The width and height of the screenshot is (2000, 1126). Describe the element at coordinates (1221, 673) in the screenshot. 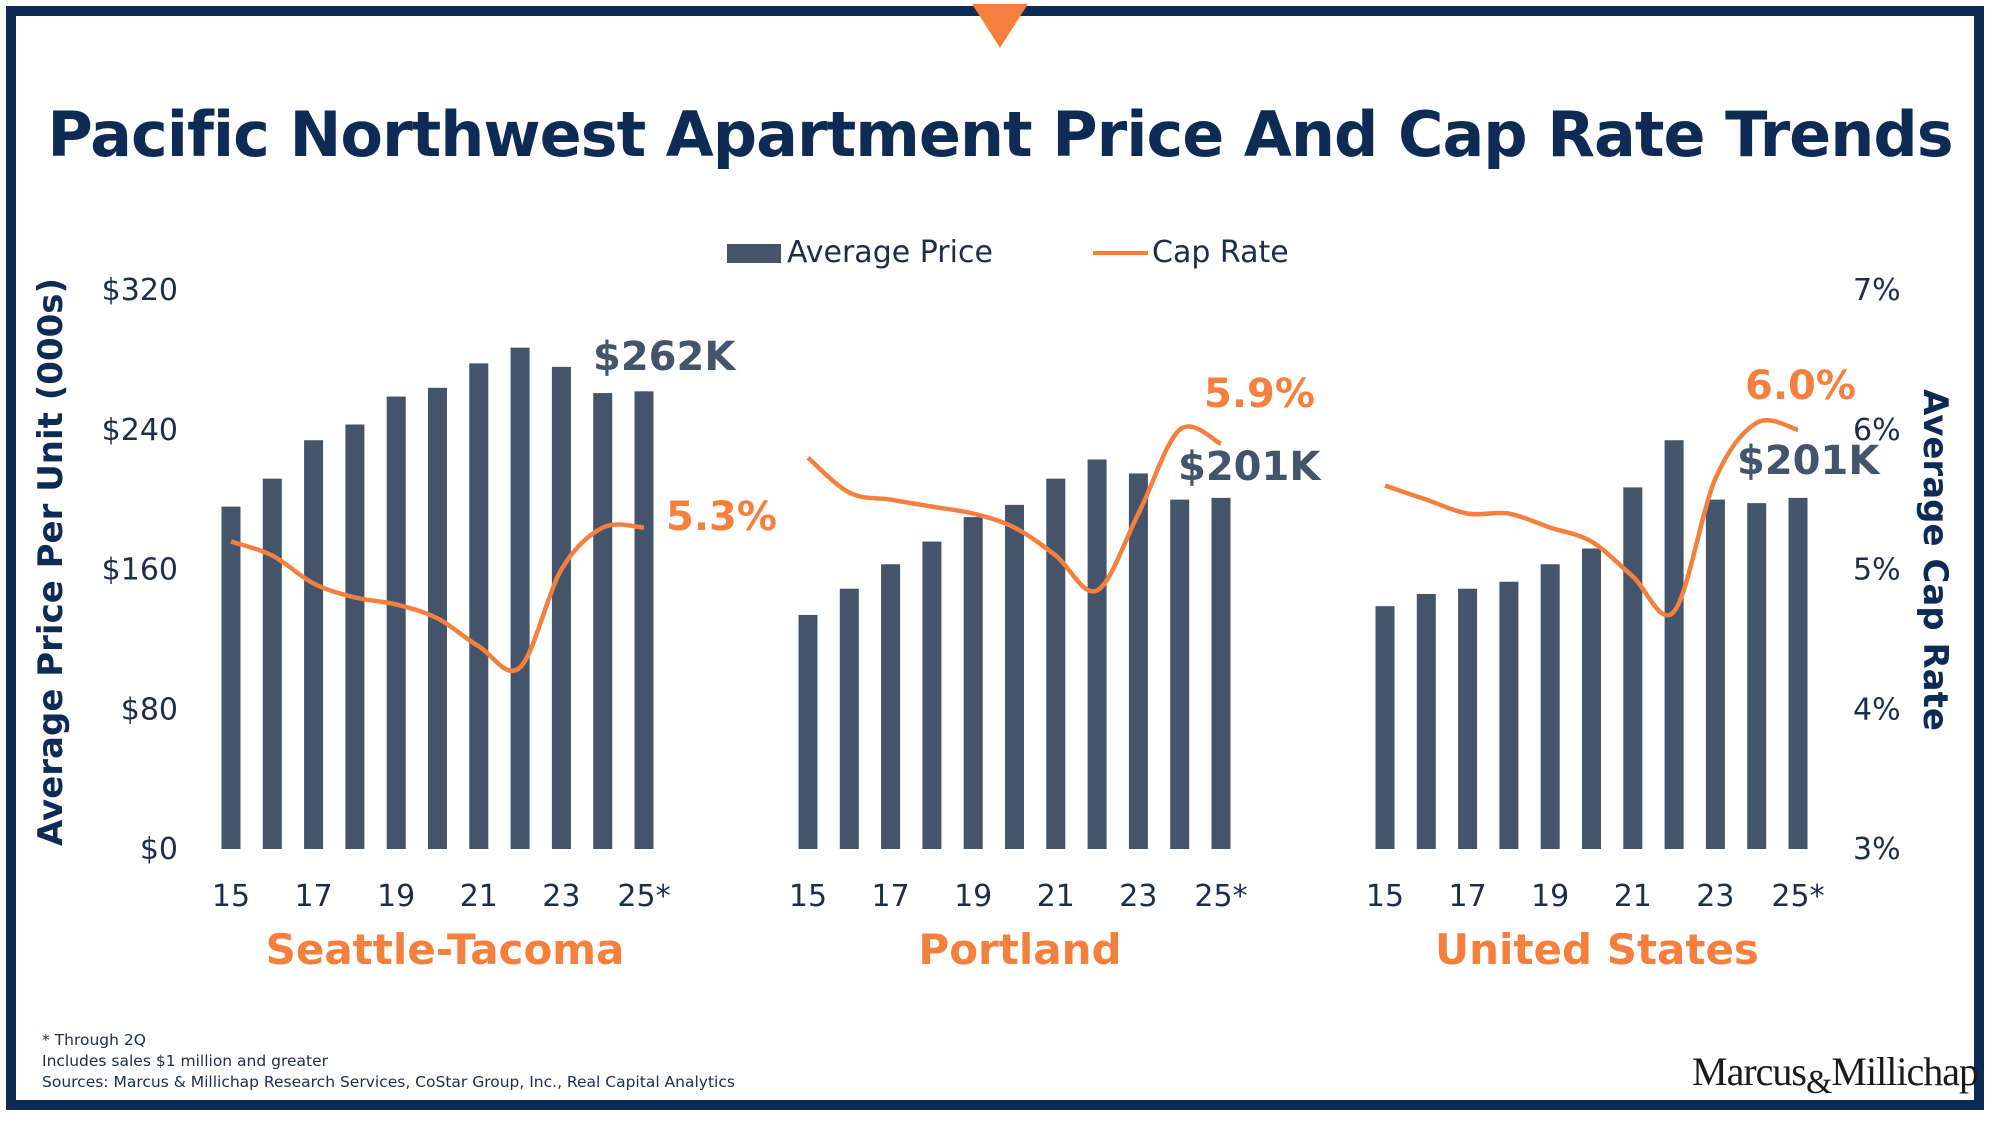

I see `portland-bar-25*` at that location.